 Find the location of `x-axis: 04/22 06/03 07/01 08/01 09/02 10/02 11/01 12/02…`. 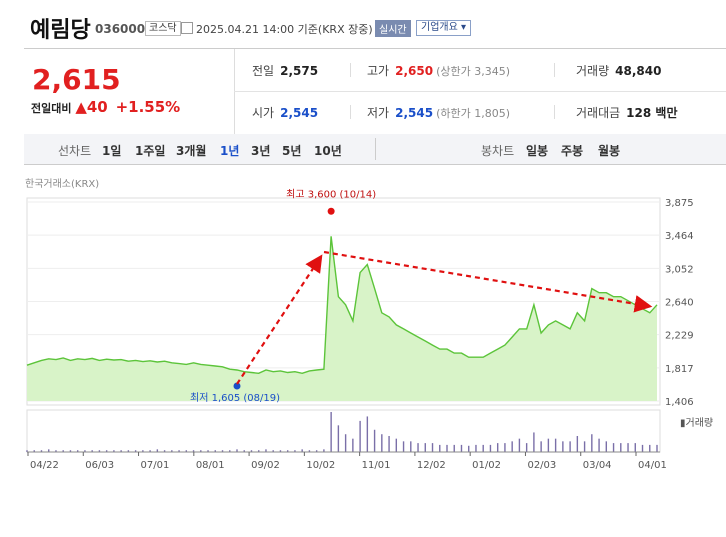

x-axis: 04/22 06/03 07/01 08/01 09/02 10/02 11/01 12/02… is located at coordinates (347, 461).